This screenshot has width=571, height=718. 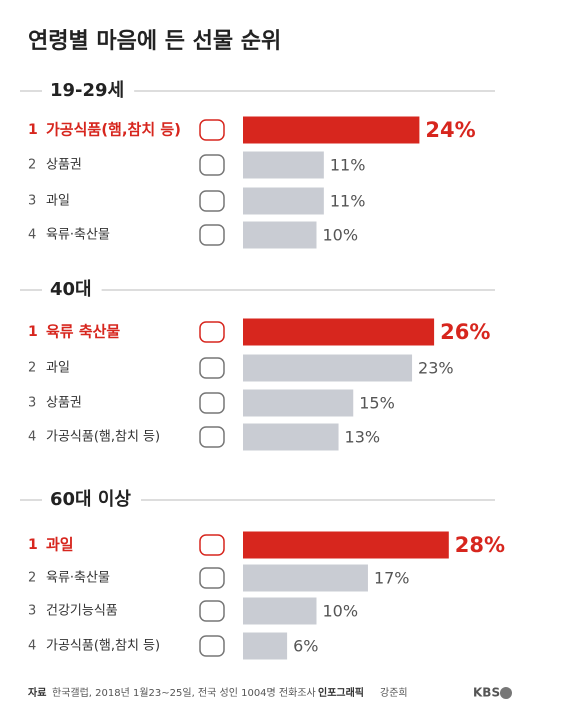 What do you see at coordinates (465, 332) in the screenshot?
I see `value-label: 26%` at bounding box center [465, 332].